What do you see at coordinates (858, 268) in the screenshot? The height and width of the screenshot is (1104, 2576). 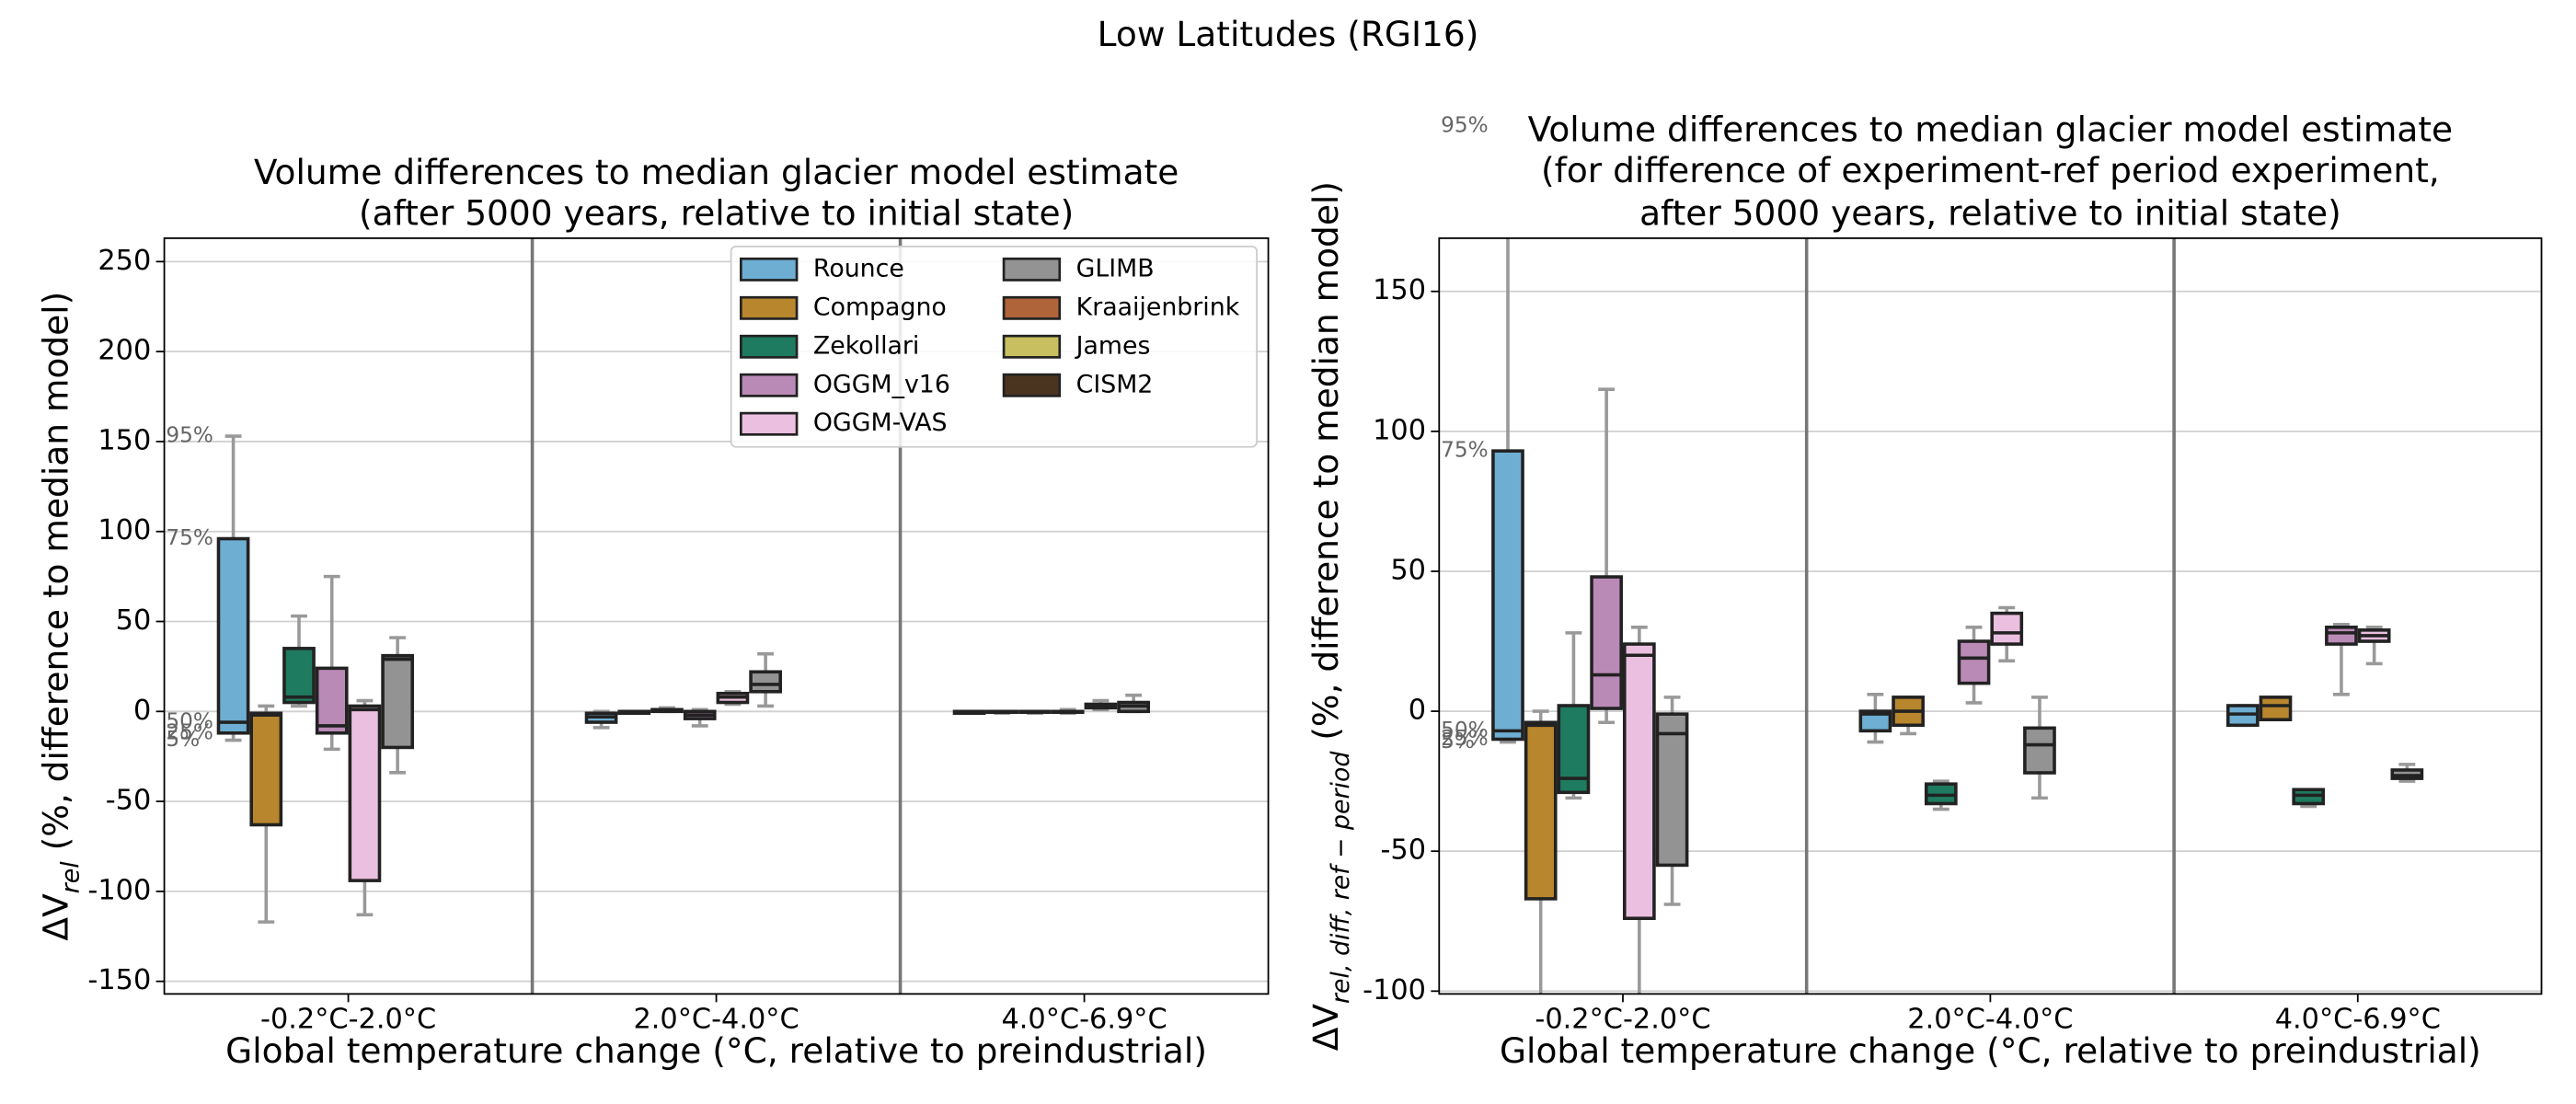 I see `legend-label: Rounce` at bounding box center [858, 268].